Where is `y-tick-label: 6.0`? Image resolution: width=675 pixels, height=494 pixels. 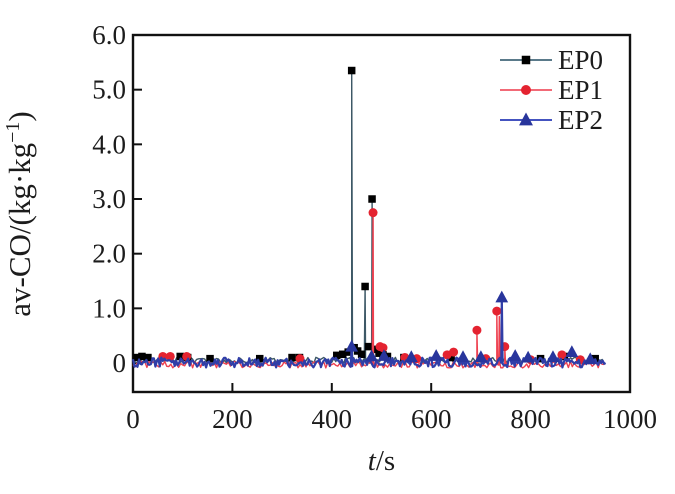 y-tick-label: 6.0 is located at coordinates (109, 35).